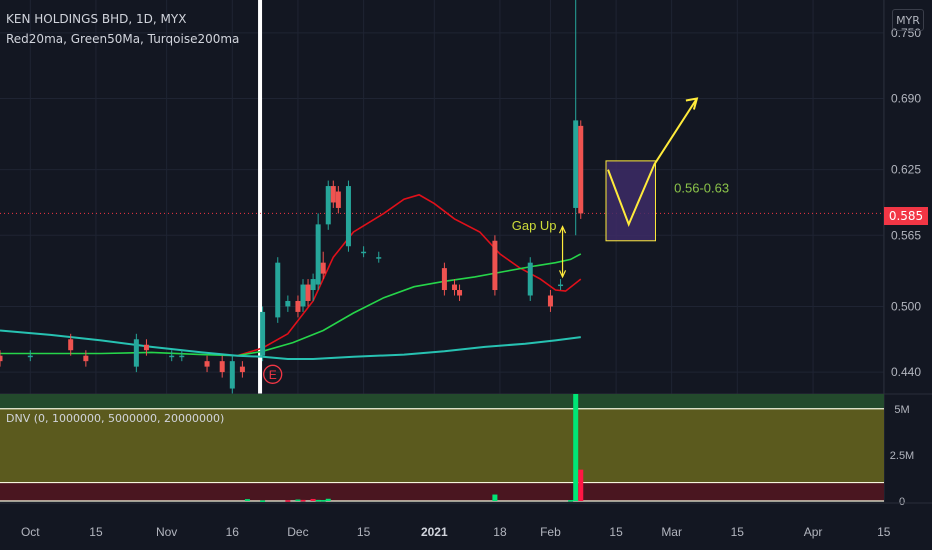 The width and height of the screenshot is (932, 550). I want to click on price-axis: 0.440 0.500 0.565 0.625 0.690 0.750, so click(907, 251).